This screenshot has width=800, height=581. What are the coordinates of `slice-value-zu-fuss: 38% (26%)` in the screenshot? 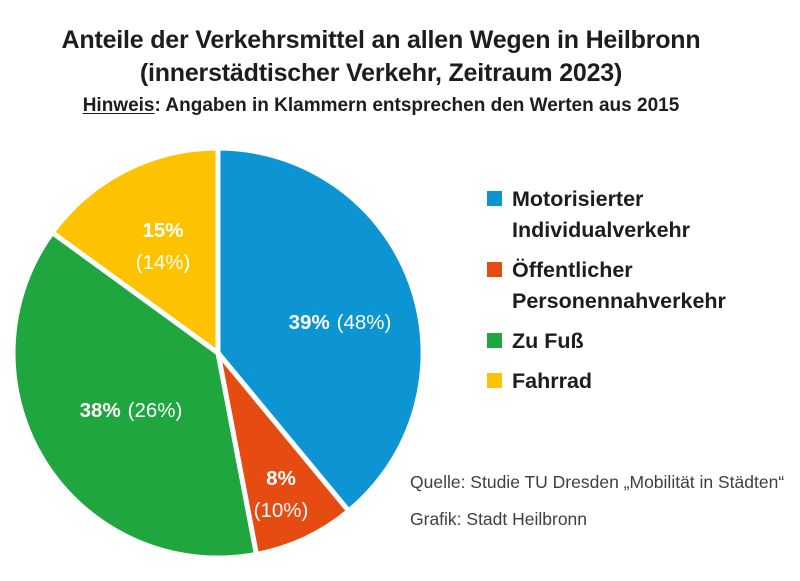 It's located at (131, 410).